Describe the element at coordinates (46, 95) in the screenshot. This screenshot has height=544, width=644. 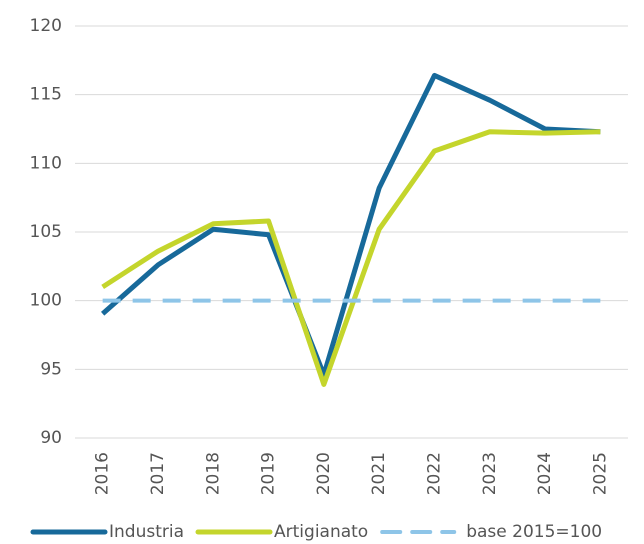
I see `y-tick-label: 115` at that location.